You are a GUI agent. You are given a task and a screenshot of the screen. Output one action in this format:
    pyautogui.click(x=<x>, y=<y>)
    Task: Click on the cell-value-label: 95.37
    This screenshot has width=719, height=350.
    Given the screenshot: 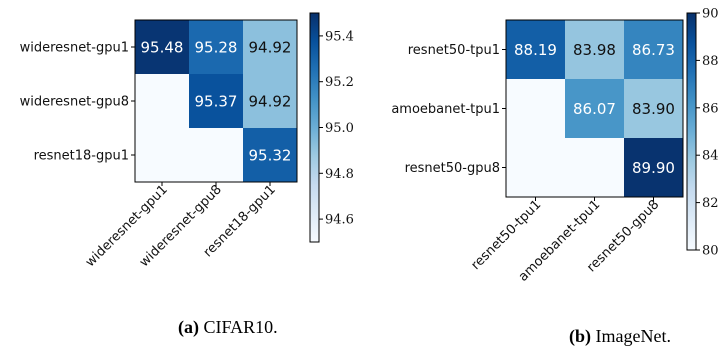 What is the action you would take?
    pyautogui.click(x=216, y=102)
    